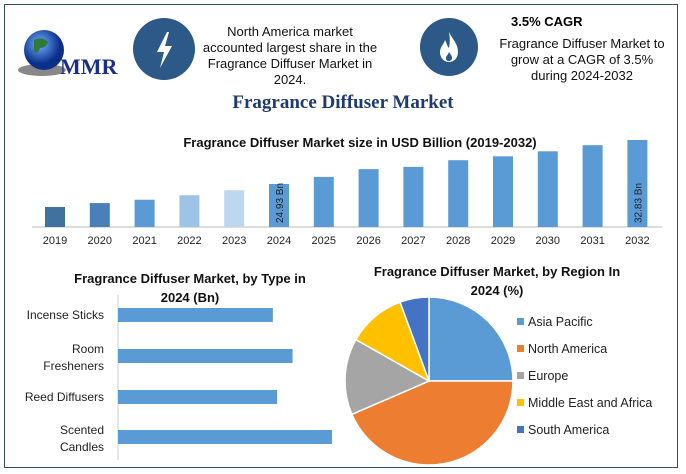  I want to click on bar-2023, so click(234, 208).